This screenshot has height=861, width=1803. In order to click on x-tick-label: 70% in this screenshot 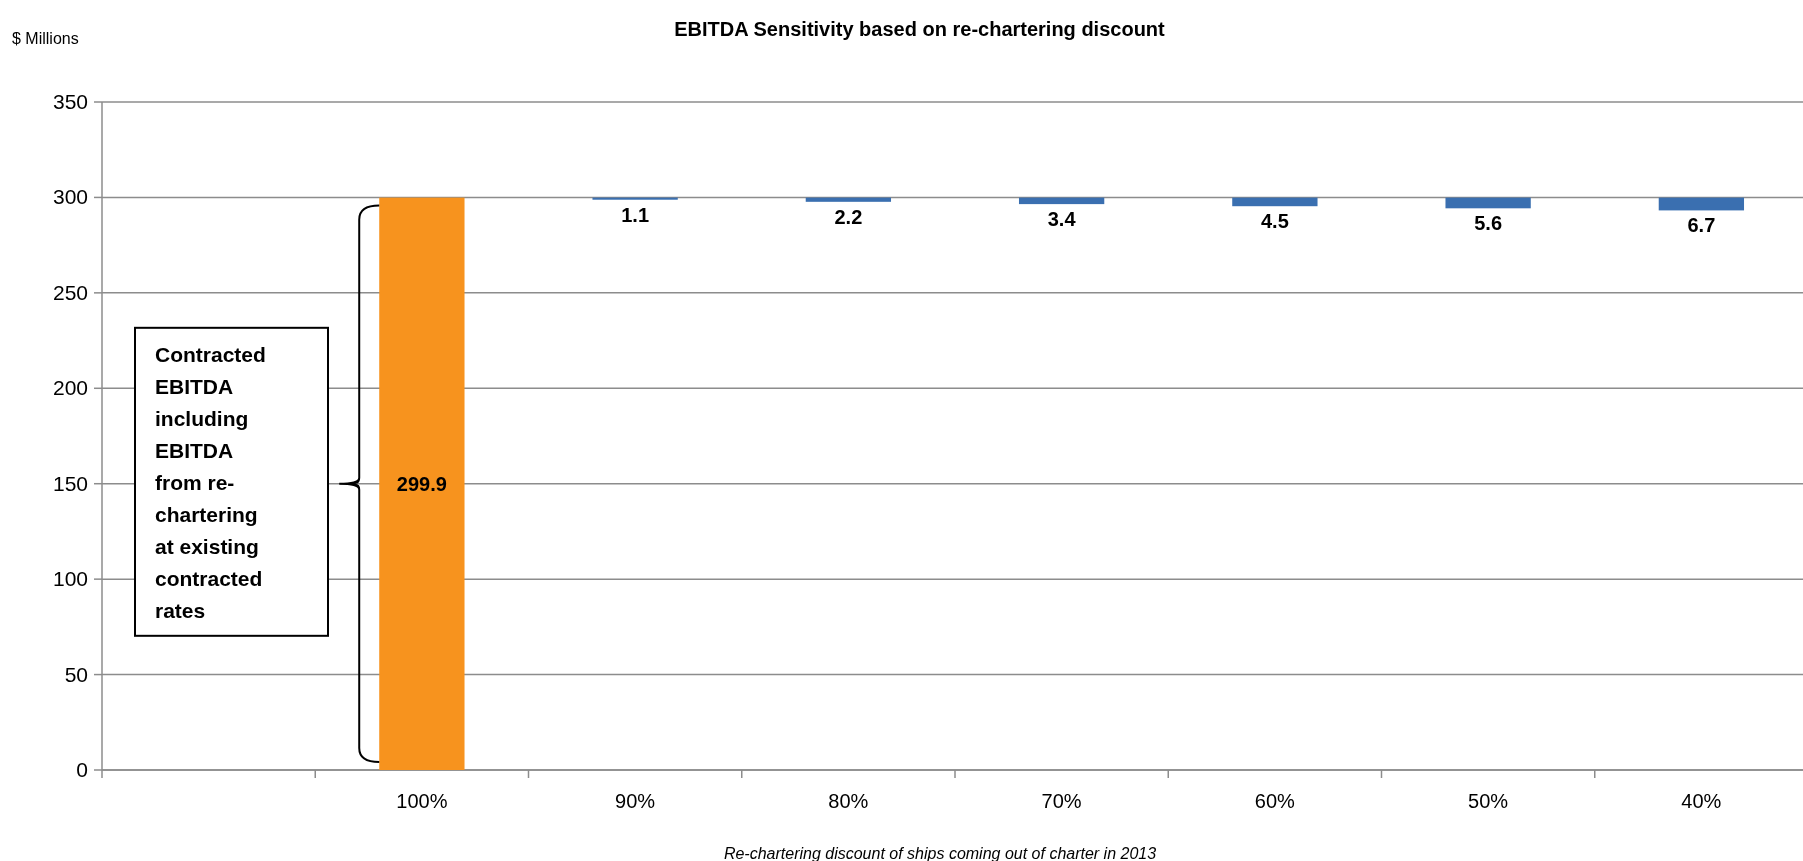, I will do `click(1061, 801)`.